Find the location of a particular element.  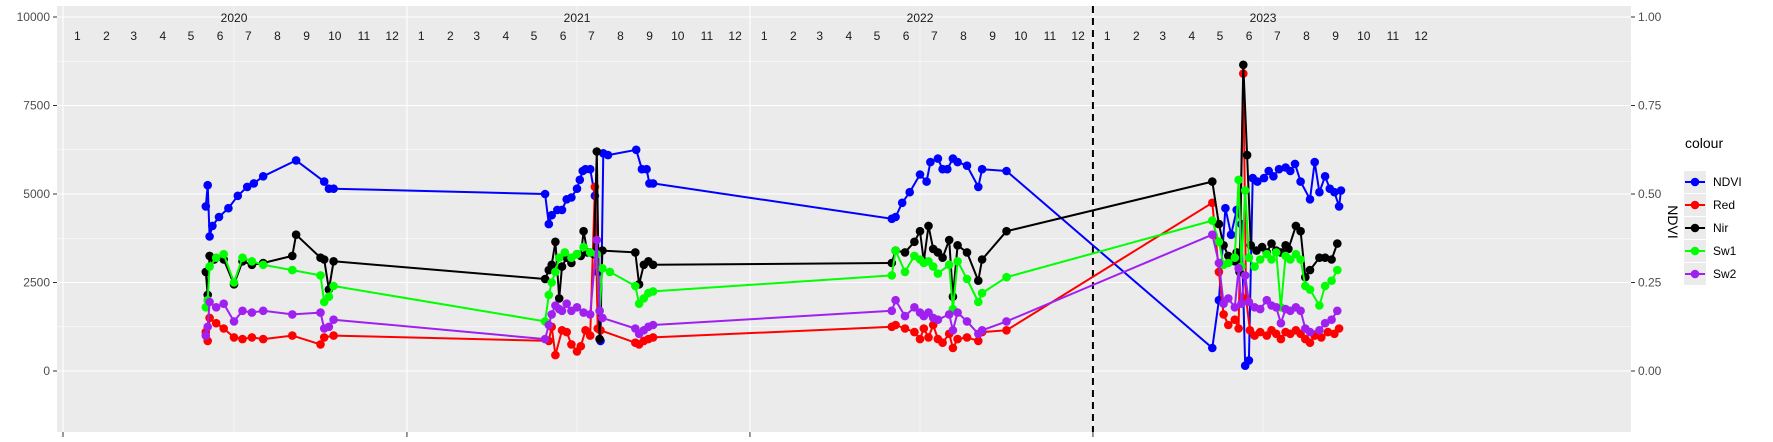

x-axis-bottom is located at coordinates (578, 434).